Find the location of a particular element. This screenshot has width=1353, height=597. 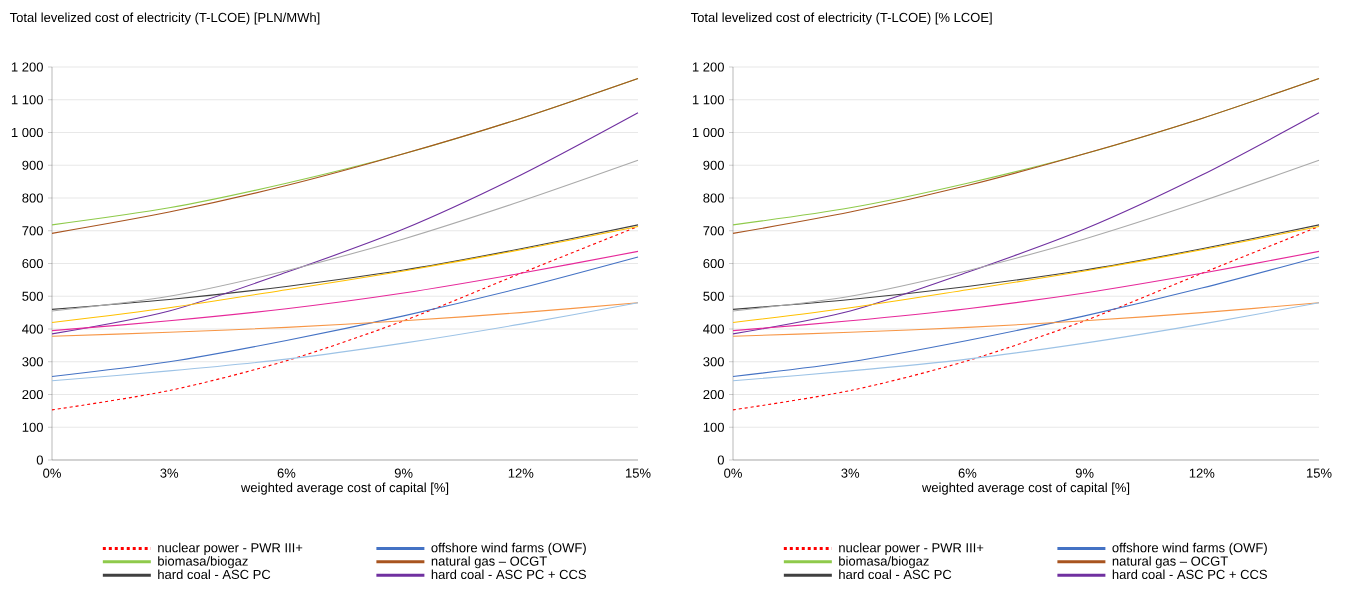

chart-title: Total levelized cost of electricity (T-LCOE) [PLN/MWh] is located at coordinates (164, 18).